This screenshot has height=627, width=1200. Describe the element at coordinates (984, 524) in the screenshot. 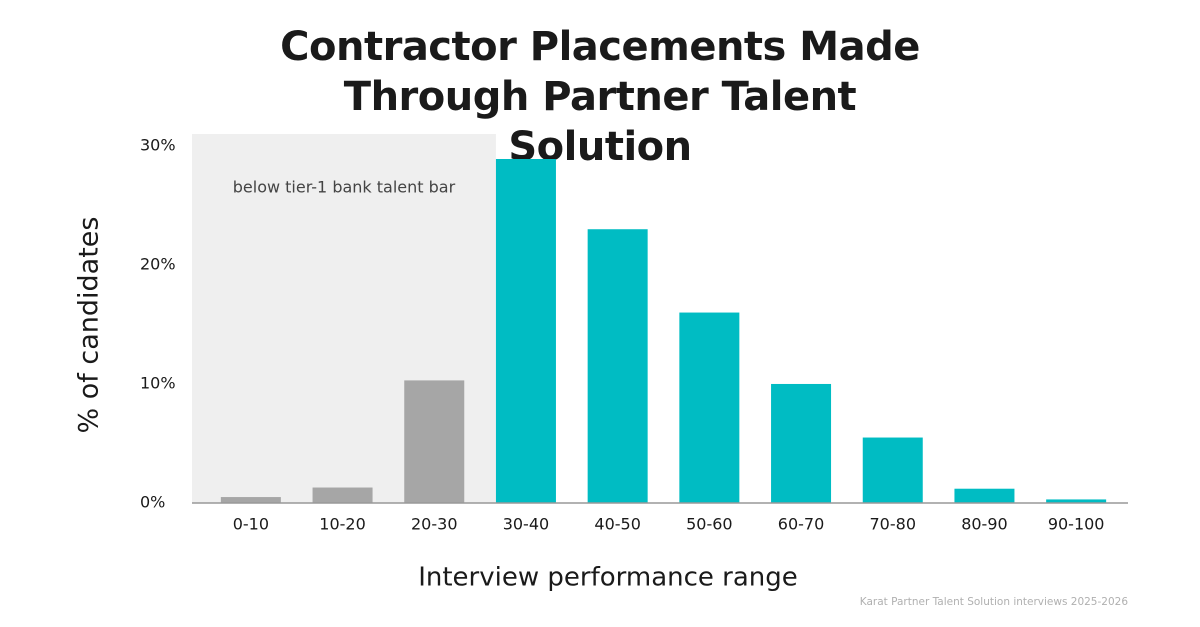

I see `x-tick-label: 80-90` at that location.